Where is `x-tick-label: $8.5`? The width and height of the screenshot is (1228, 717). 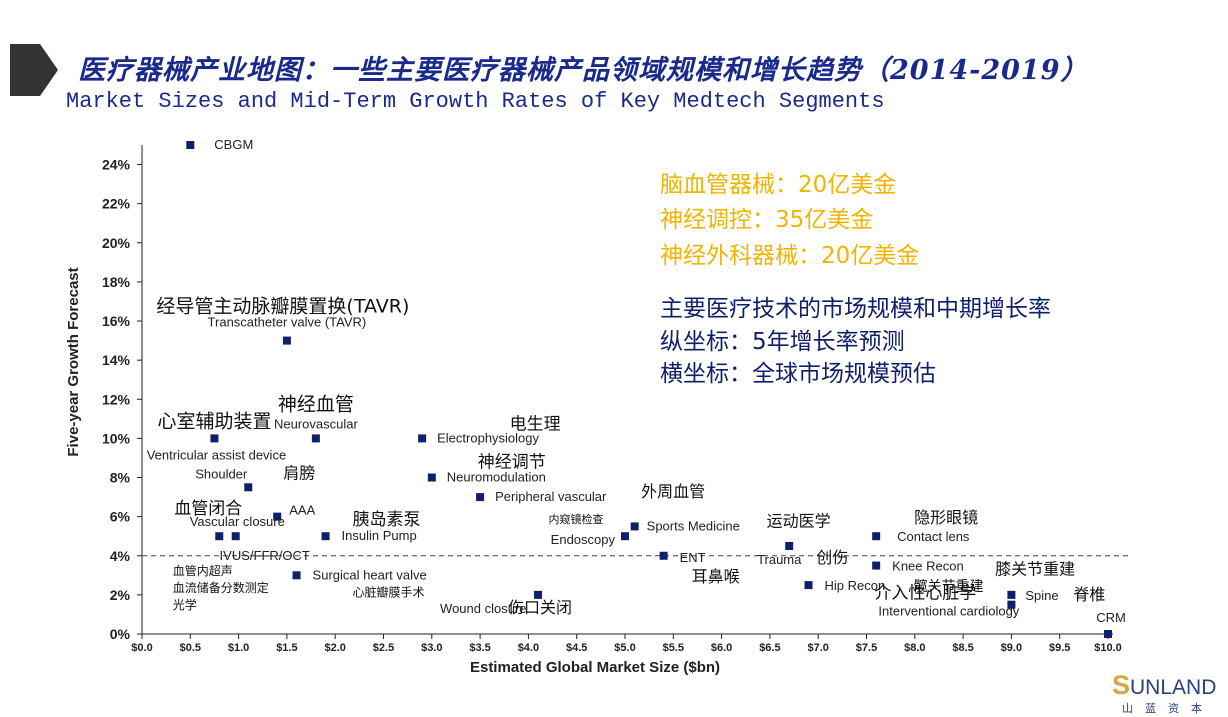
x-tick-label: $8.5 is located at coordinates (962, 648).